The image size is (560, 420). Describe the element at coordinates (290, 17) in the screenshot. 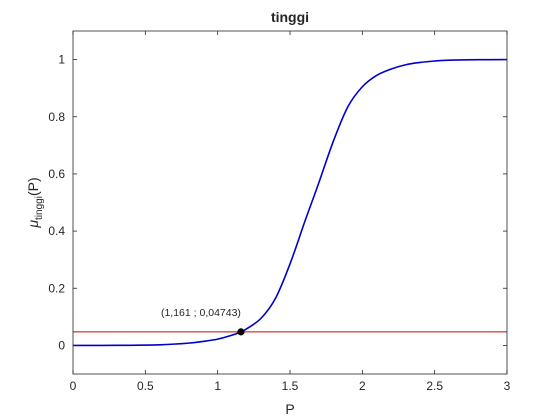

I see `chart-title: tinggi` at that location.